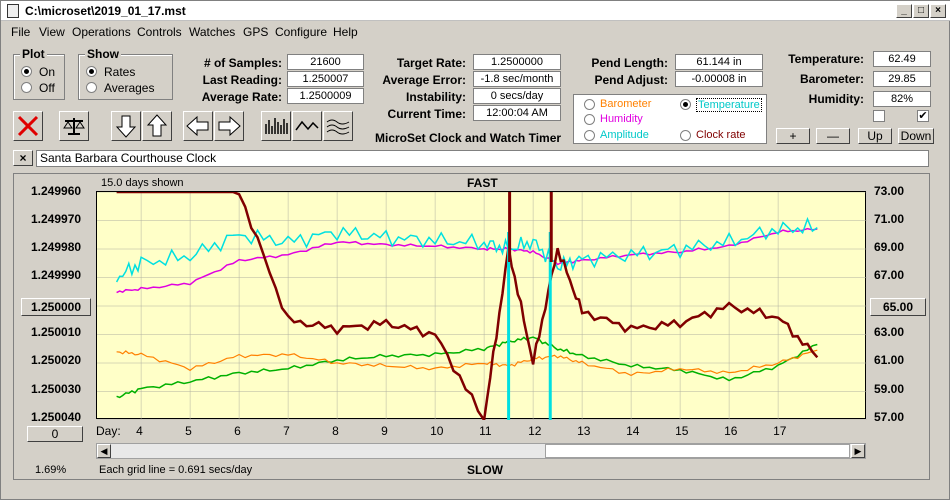  I want to click on average-rate-value: 1.2500009, so click(325, 96).